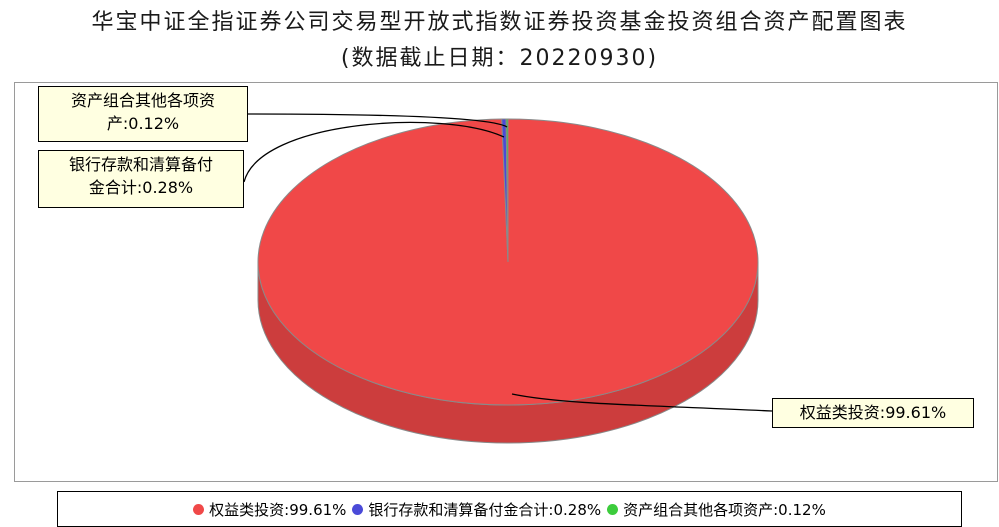  I want to click on legend-swatch-equity, so click(199, 509).